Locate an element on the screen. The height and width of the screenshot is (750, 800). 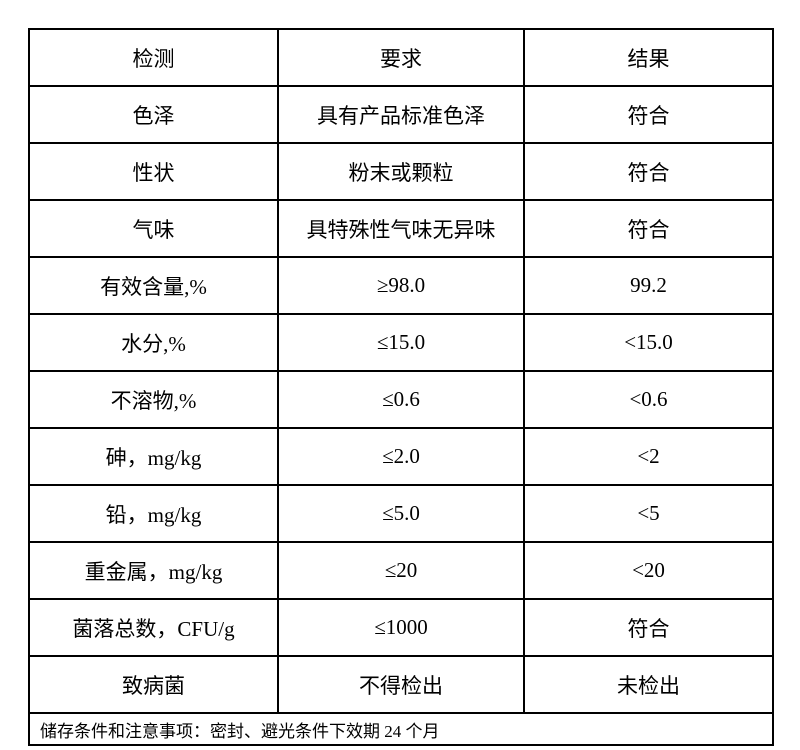
cell-requirement: ≤2.0 is located at coordinates (401, 456).